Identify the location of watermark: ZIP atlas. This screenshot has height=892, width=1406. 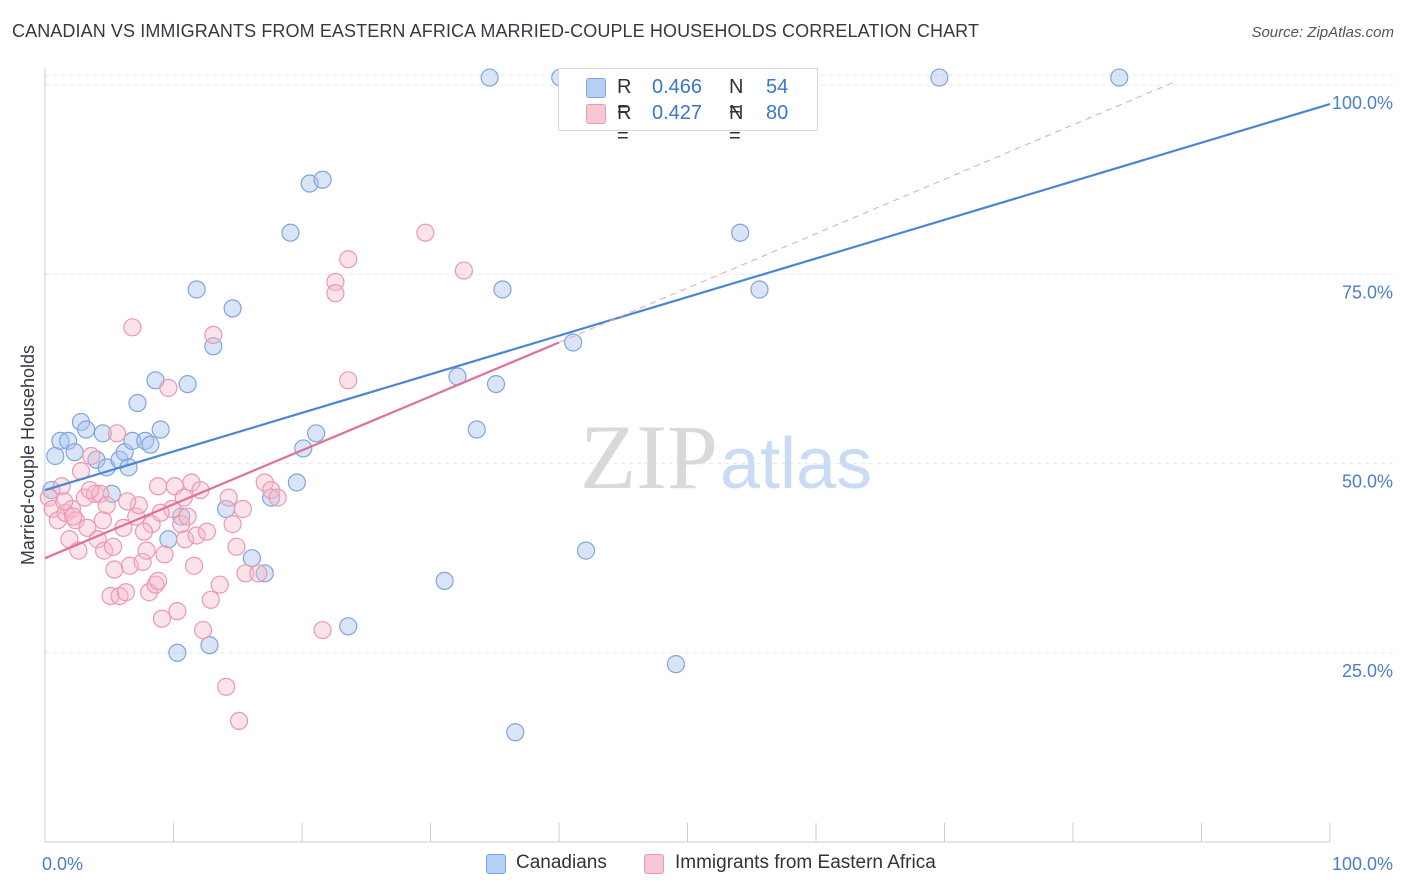
(726, 457).